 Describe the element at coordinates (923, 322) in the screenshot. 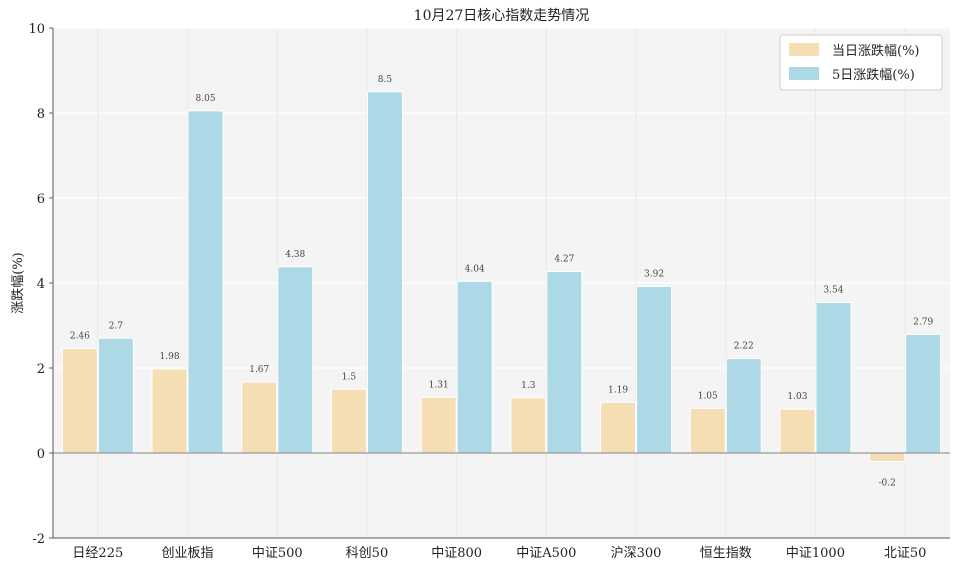

I see `data-label: 2.79` at that location.